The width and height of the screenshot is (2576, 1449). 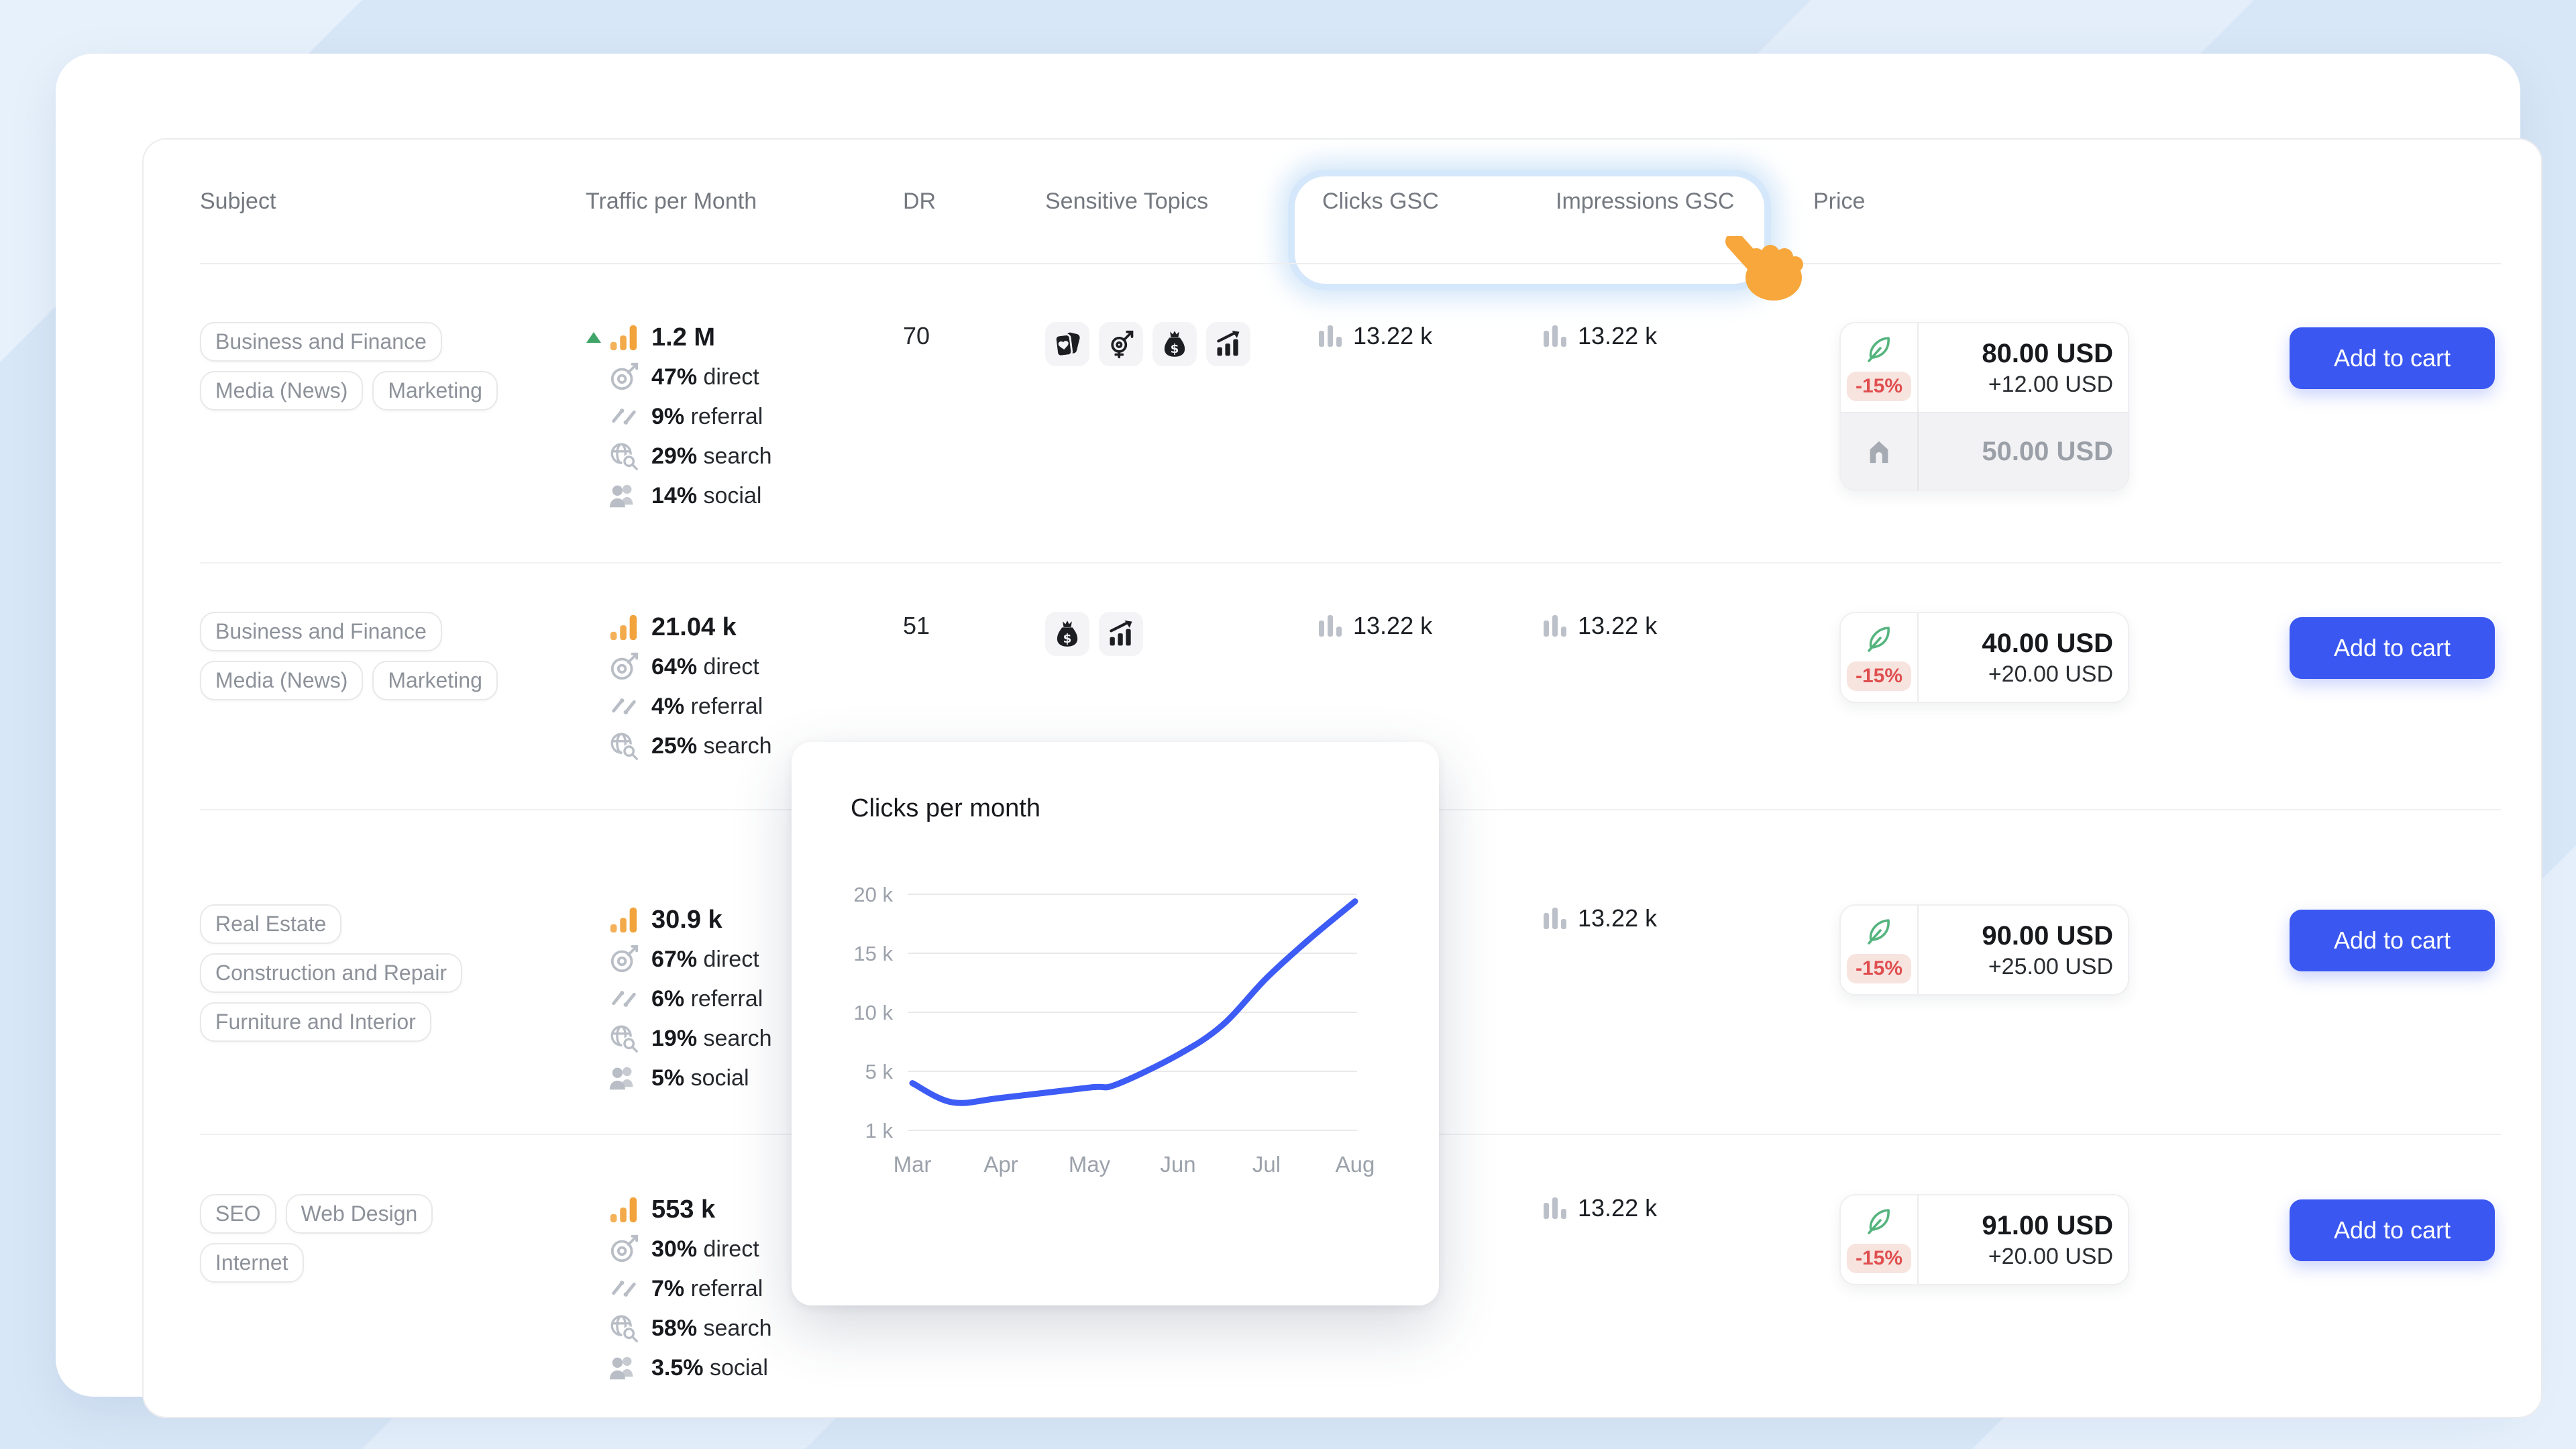 What do you see at coordinates (1984, 367) in the screenshot?
I see `price-option-discounted: -15% 80.00 USD +12.00 USD` at bounding box center [1984, 367].